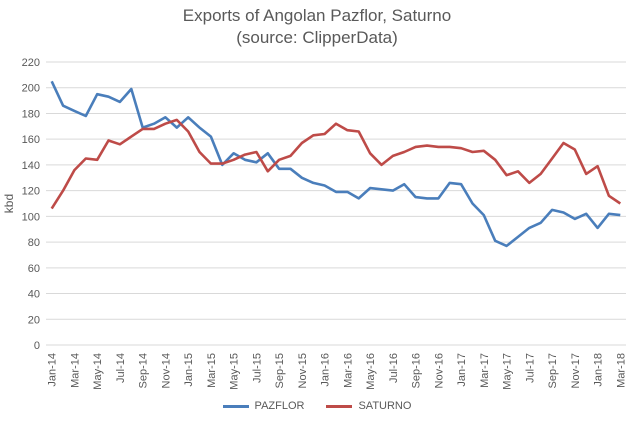 This screenshot has width=634, height=422. Describe the element at coordinates (144, 370) in the screenshot. I see `x-tick-label: Sep-14` at that location.